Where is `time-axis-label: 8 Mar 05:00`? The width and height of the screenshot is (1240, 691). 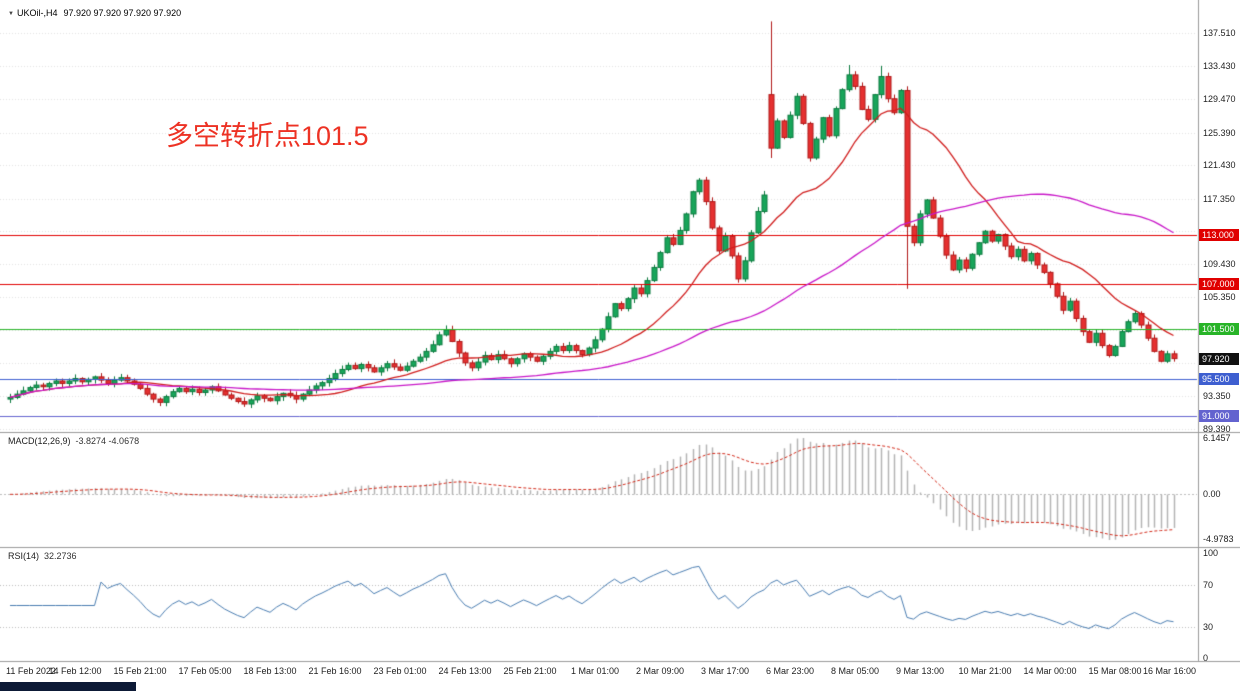
time-axis-label: 8 Mar 05:00 is located at coordinates (855, 671).